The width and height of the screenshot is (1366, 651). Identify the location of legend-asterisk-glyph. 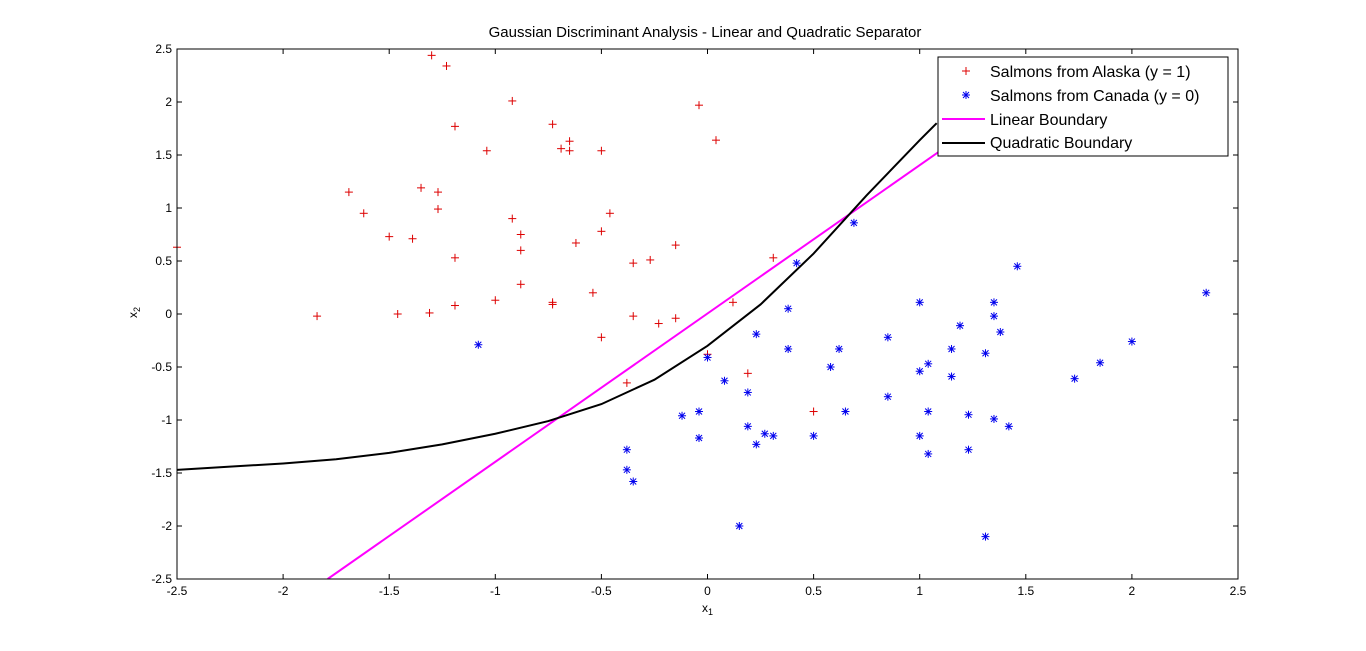
(966, 95).